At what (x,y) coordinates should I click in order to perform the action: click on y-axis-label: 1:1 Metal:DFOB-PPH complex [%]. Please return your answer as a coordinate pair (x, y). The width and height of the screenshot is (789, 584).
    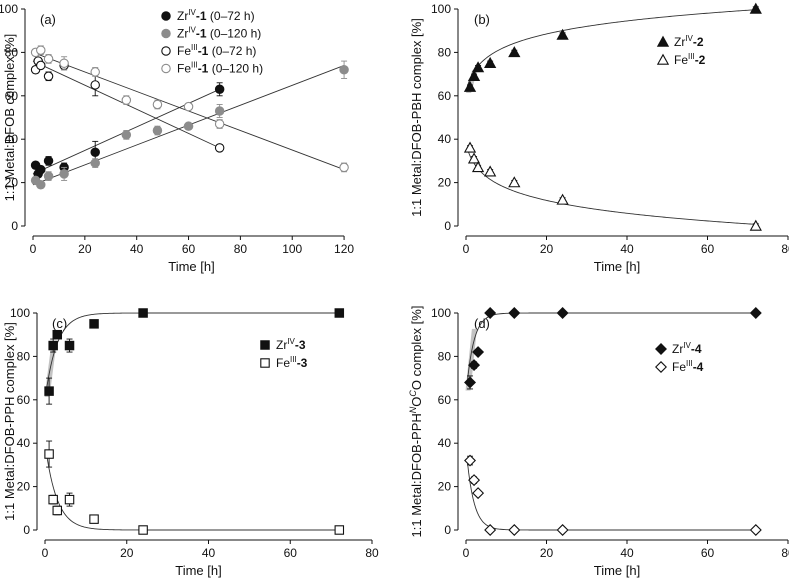
    Looking at the image, I should click on (9, 421).